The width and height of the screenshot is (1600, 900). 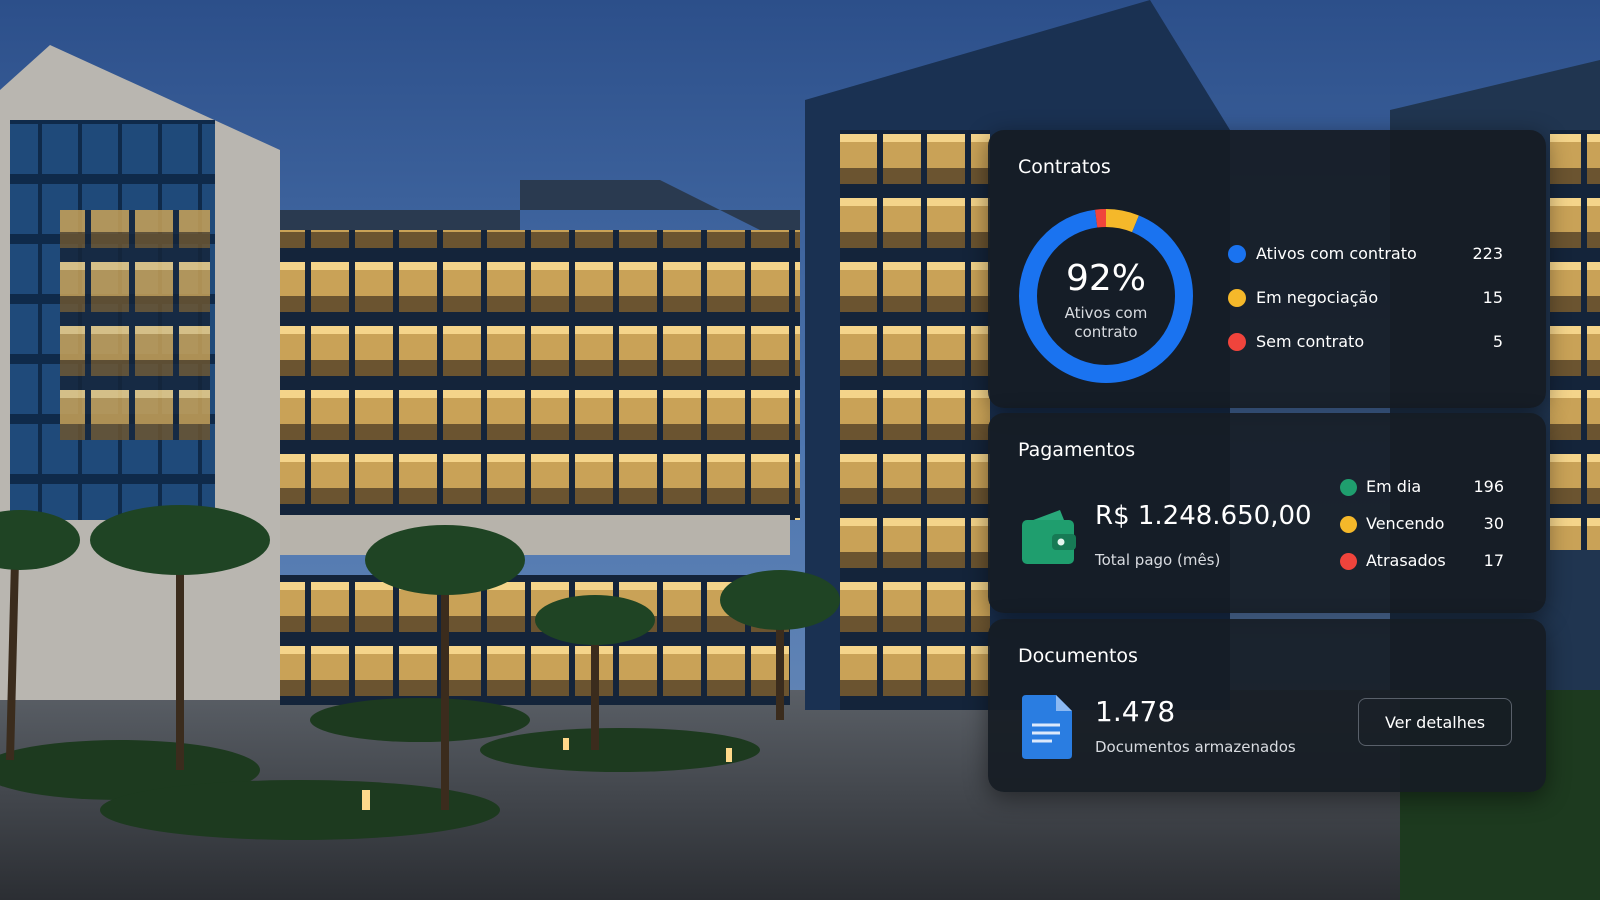 I want to click on legend-value: 17, so click(x=1493, y=560).